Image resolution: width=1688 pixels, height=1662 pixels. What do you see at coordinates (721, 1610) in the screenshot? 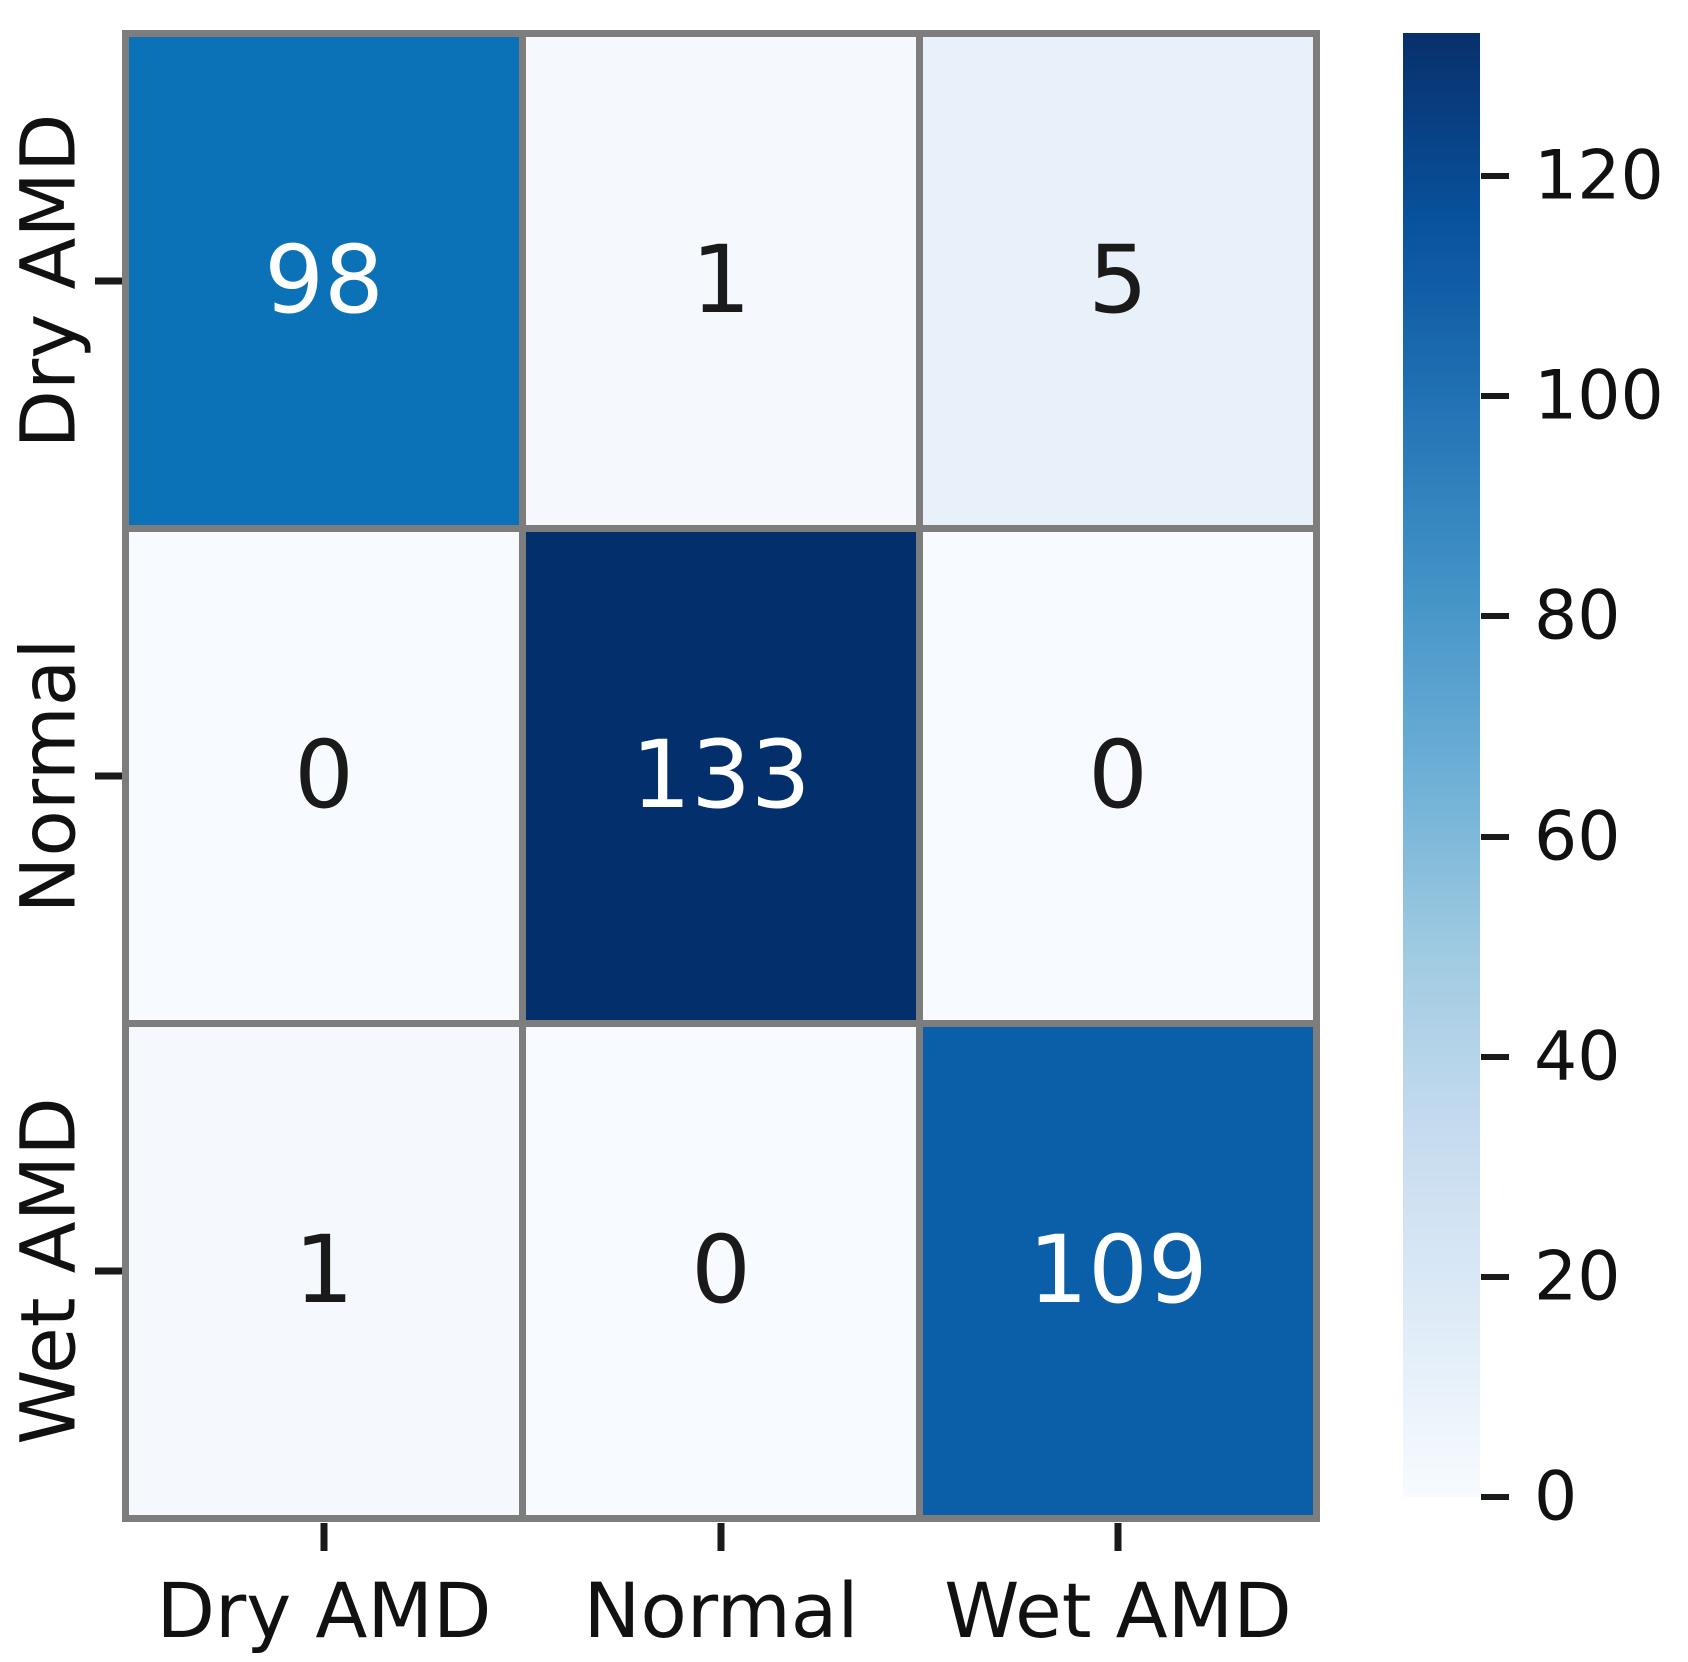
I see `x-axis-label-normal: Normal` at bounding box center [721, 1610].